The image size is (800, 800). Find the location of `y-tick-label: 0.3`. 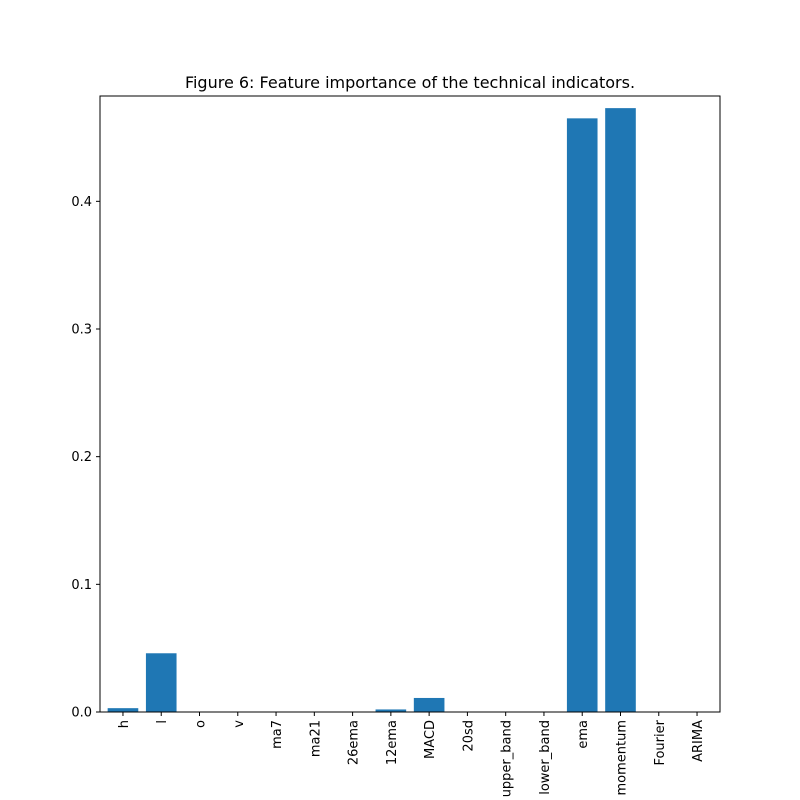

y-tick-label: 0.3 is located at coordinates (81, 329).